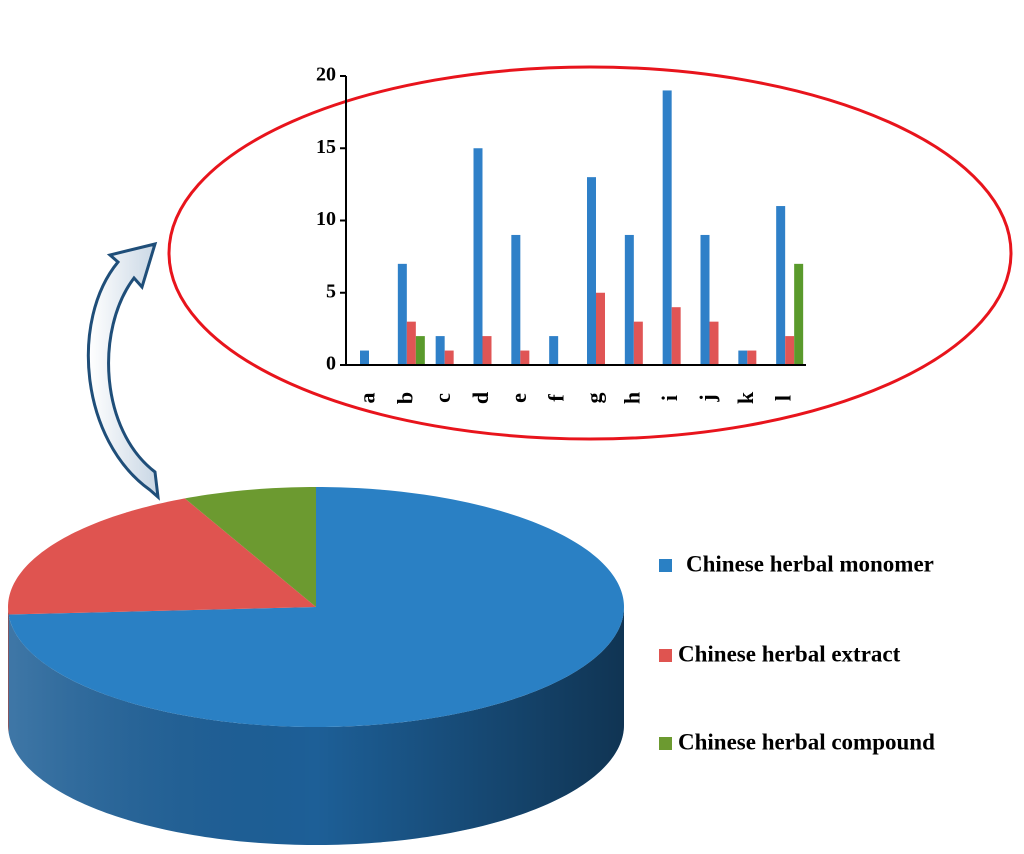 The width and height of the screenshot is (1024, 854). What do you see at coordinates (442, 398) in the screenshot?
I see `x-tick-label: c` at bounding box center [442, 398].